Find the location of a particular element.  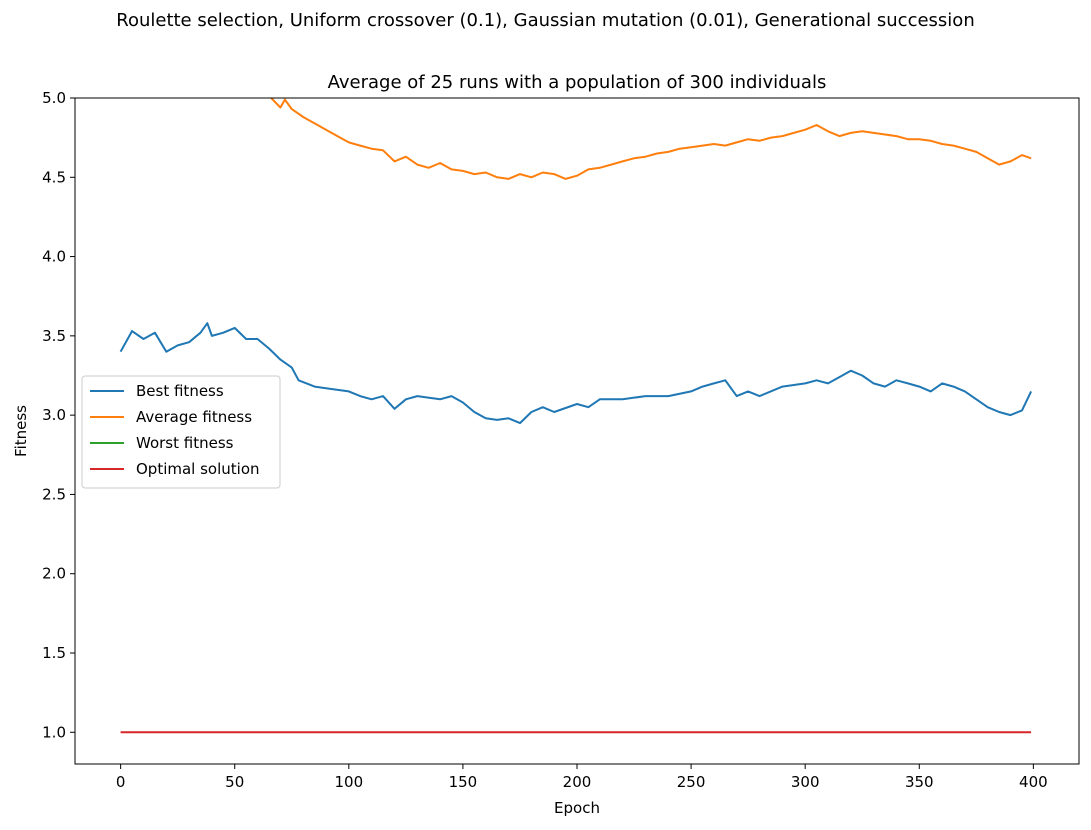

y-tick-label: 2.5 is located at coordinates (54, 494).